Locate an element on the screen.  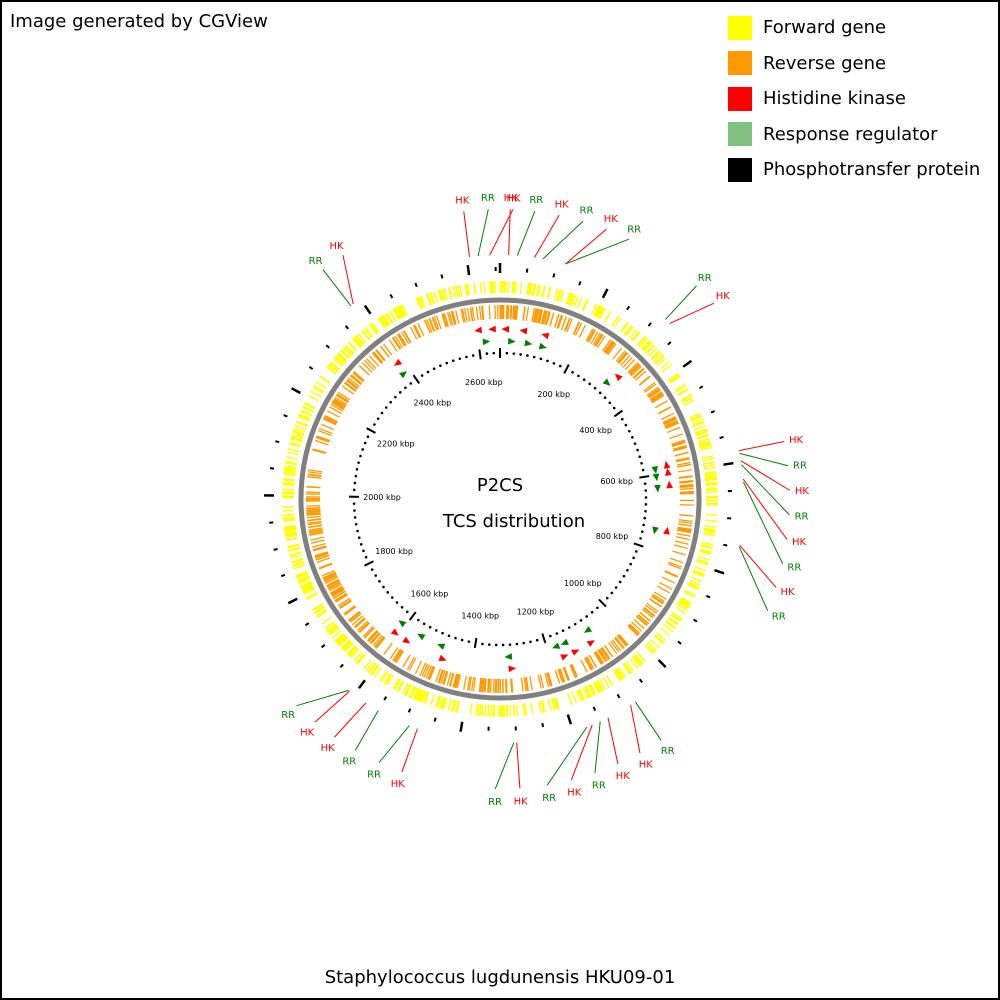
histidine-kinase-marker is located at coordinates (398, 362).